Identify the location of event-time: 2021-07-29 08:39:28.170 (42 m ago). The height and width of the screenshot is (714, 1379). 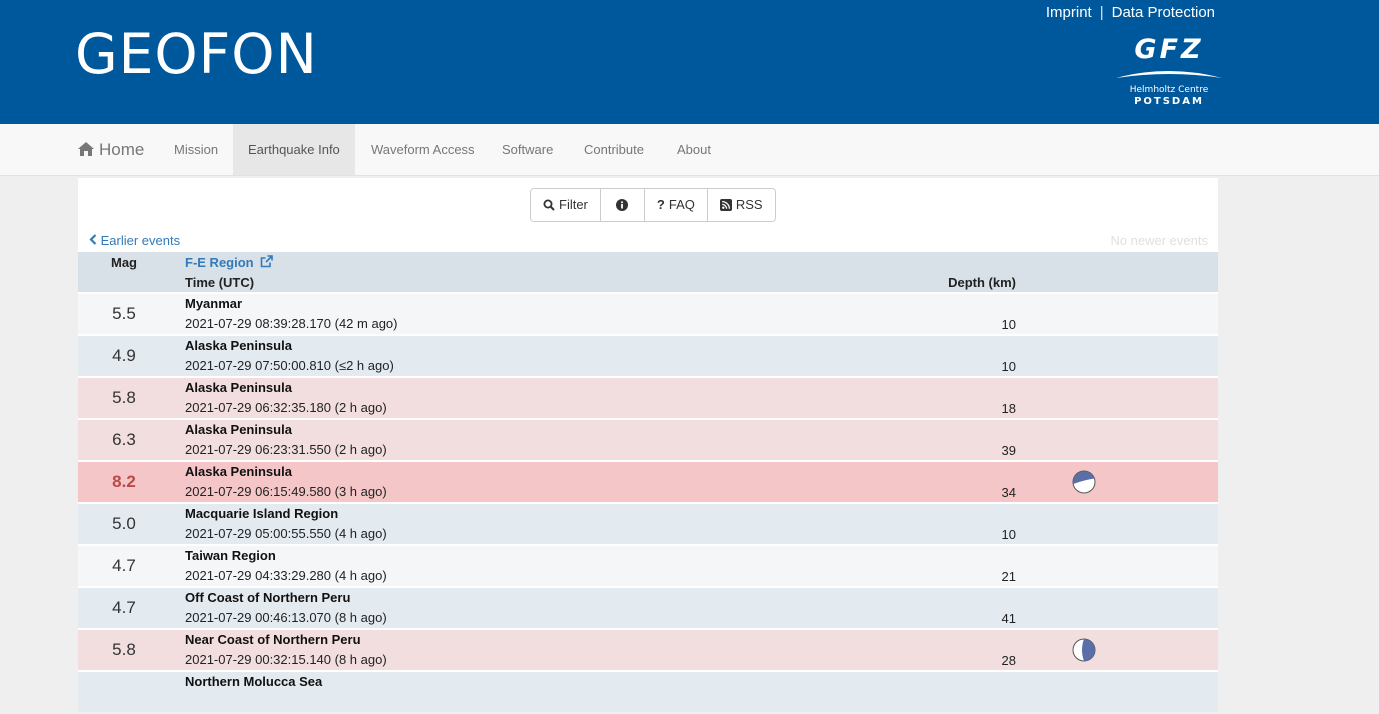
(291, 323).